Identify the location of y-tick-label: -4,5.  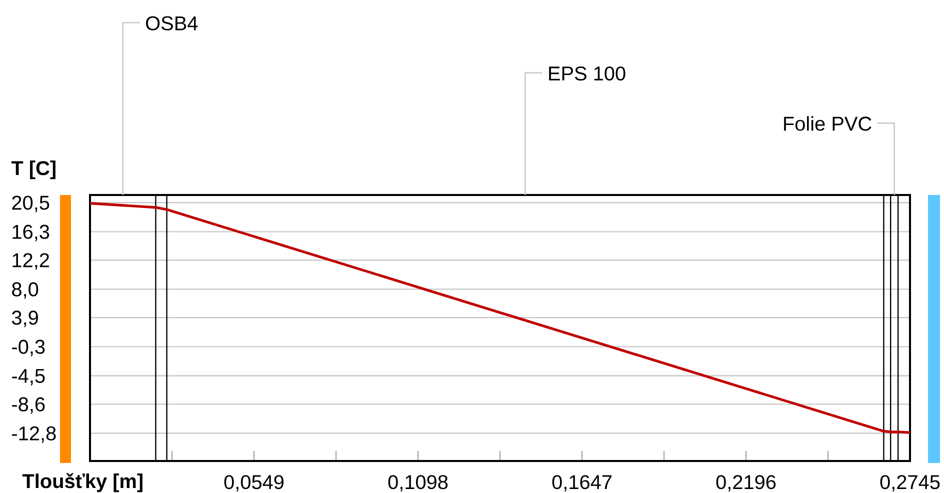
(28, 377).